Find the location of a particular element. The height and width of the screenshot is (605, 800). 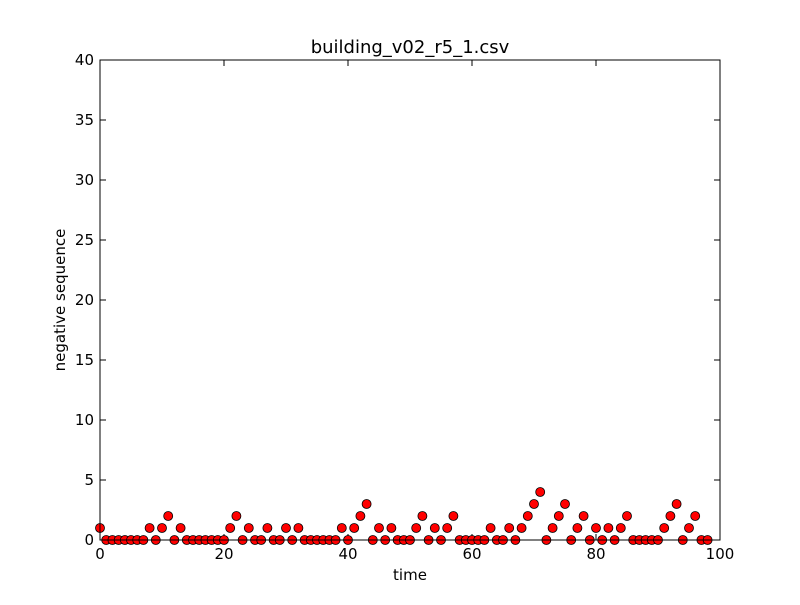

data-markers is located at coordinates (404, 516).